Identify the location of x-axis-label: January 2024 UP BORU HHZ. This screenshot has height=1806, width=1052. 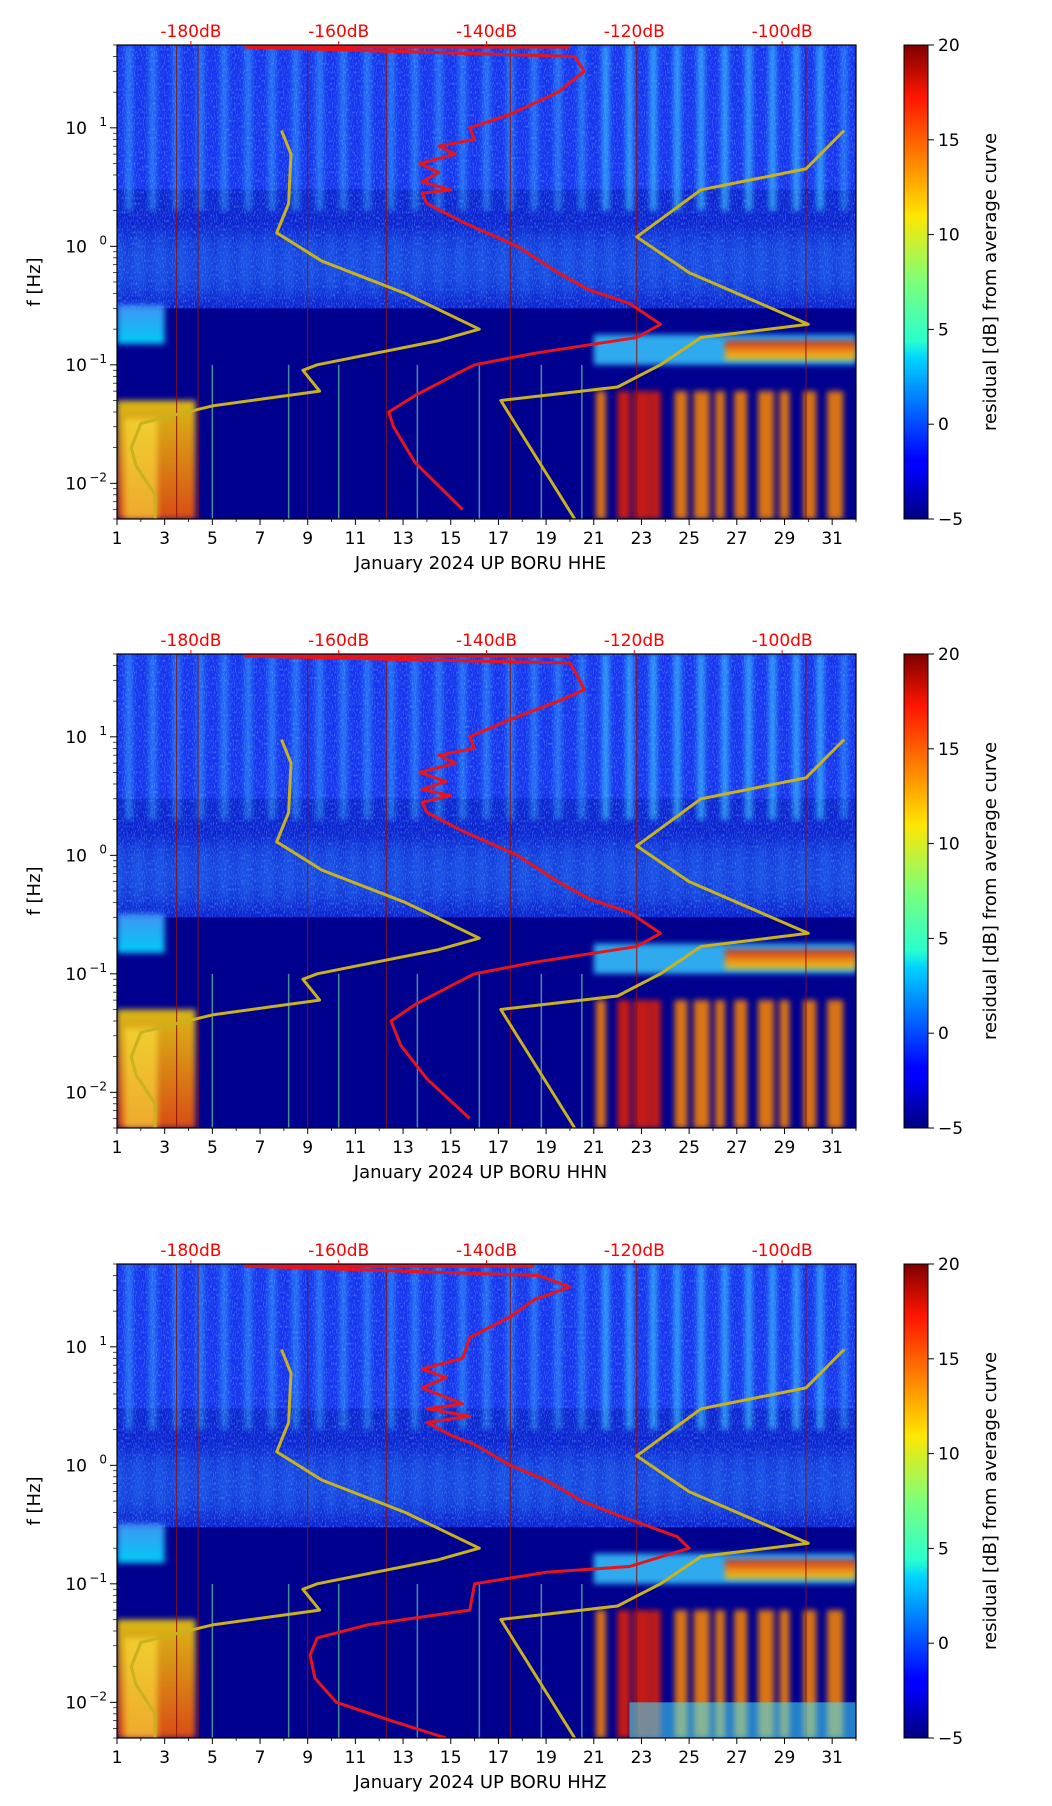
(479, 1782).